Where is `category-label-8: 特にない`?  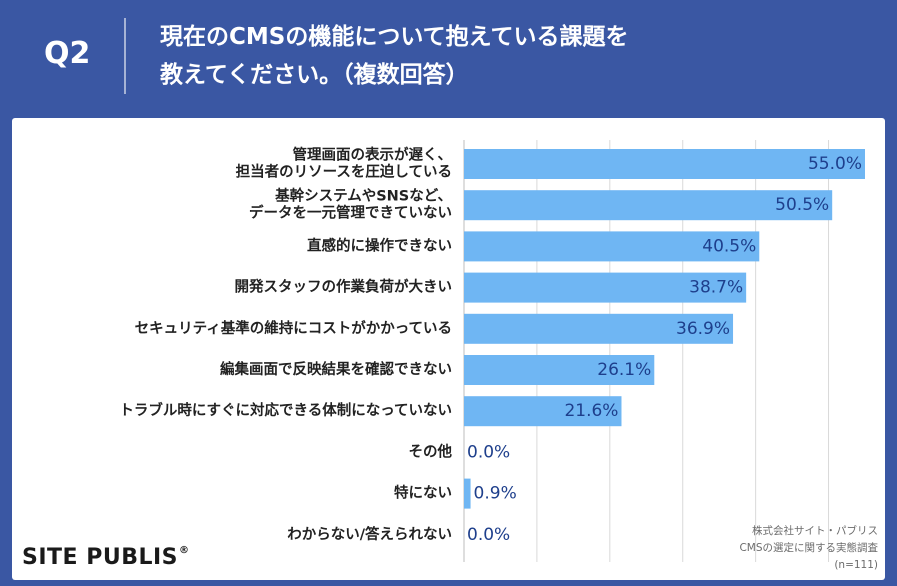 category-label-8: 特にない is located at coordinates (423, 493).